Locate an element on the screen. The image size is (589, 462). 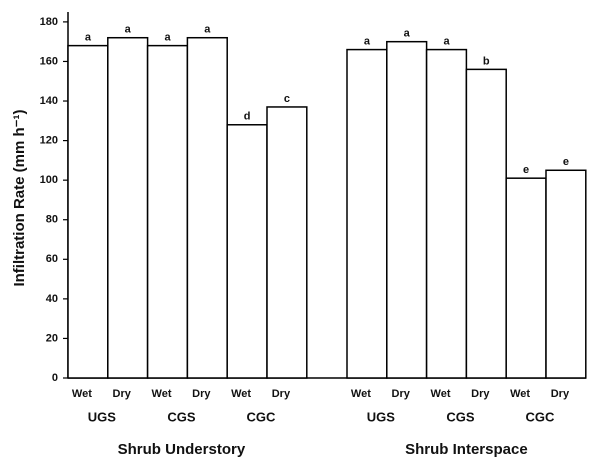
group-label: Shrub Understory is located at coordinates (182, 449).